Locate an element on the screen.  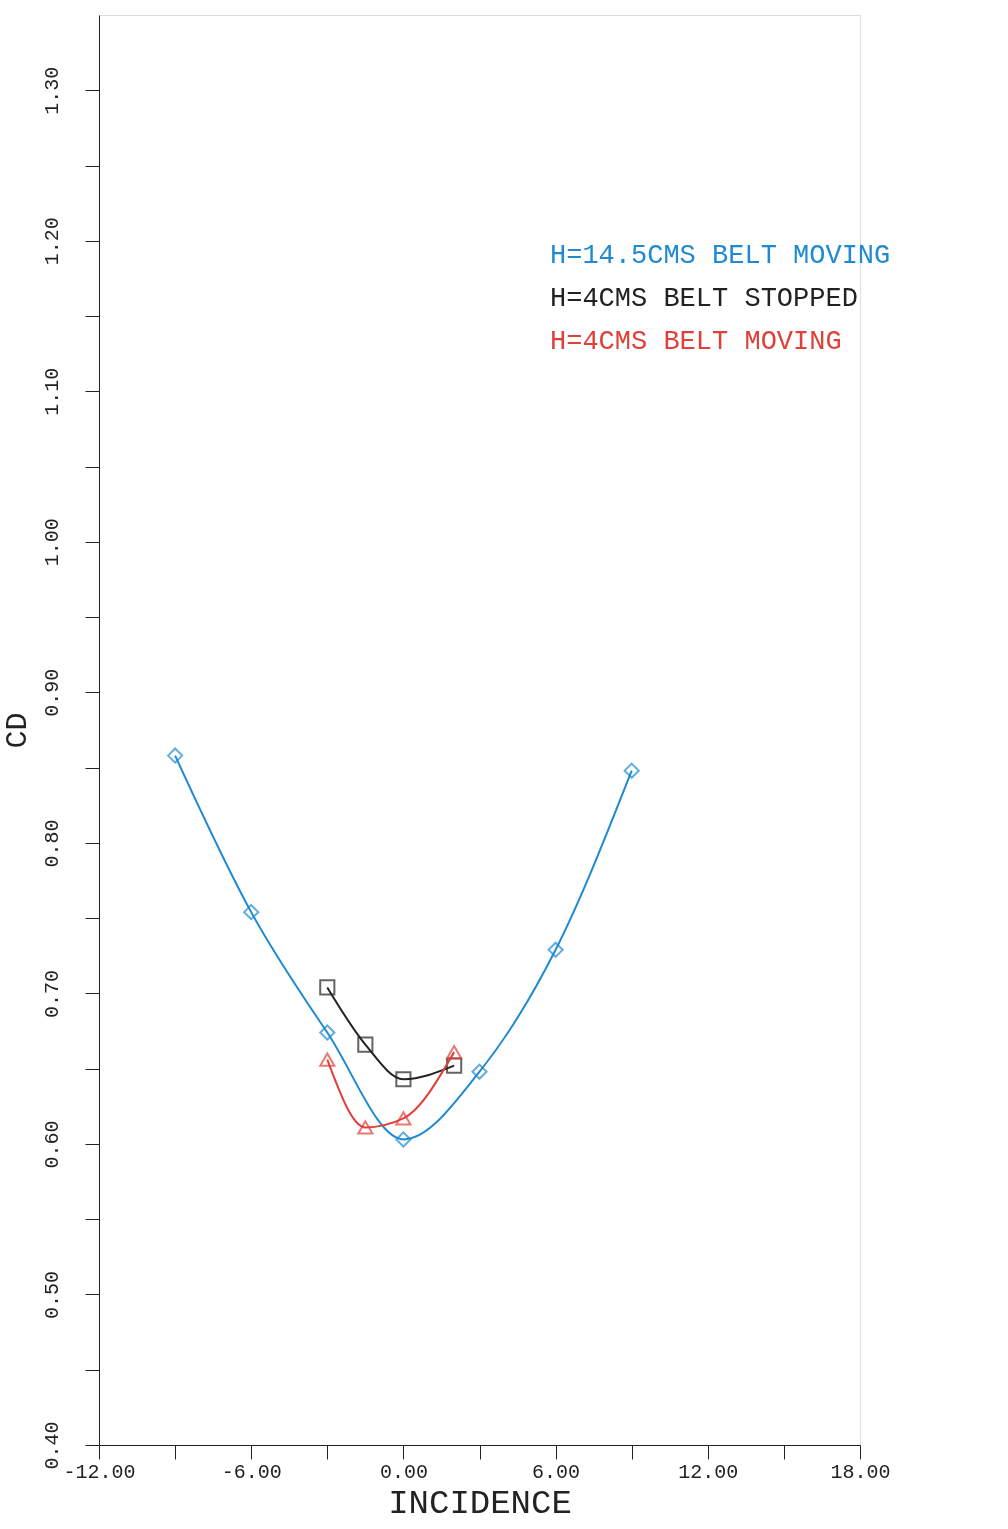
x-tick-label: -6.00 is located at coordinates (251, 1472).